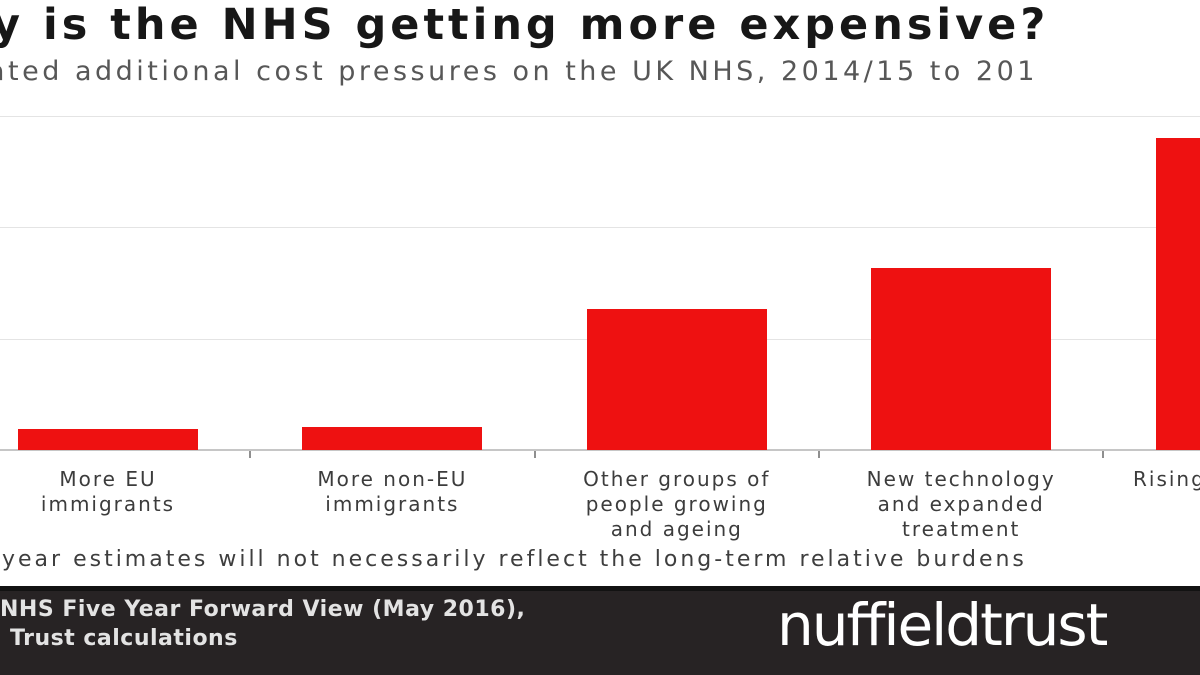 The height and width of the screenshot is (675, 1200). Describe the element at coordinates (108, 491) in the screenshot. I see `category-label: More EU immigrants` at that location.